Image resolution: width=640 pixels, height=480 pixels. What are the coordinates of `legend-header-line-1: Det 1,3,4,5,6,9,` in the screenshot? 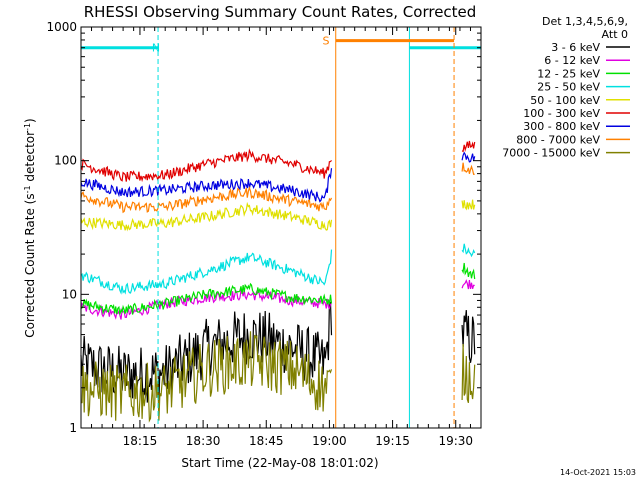 It's located at (585, 21).